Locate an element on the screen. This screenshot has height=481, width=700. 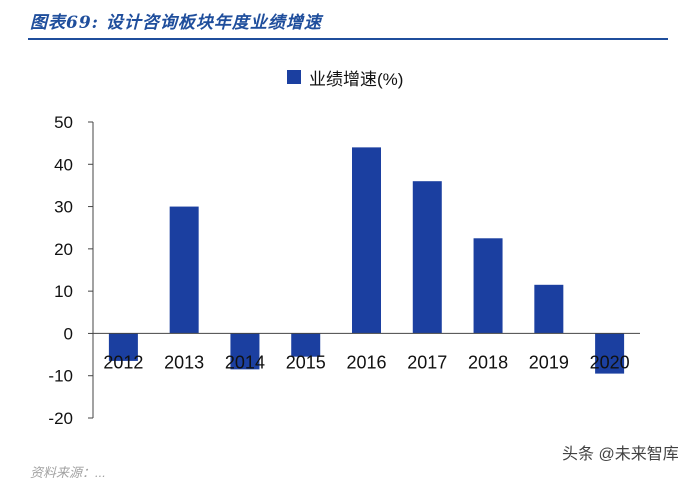
bar-2018 is located at coordinates (488, 286).